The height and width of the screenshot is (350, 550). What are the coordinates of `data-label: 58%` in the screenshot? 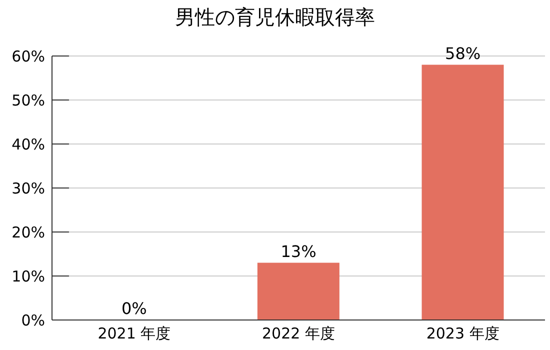 It's located at (463, 53).